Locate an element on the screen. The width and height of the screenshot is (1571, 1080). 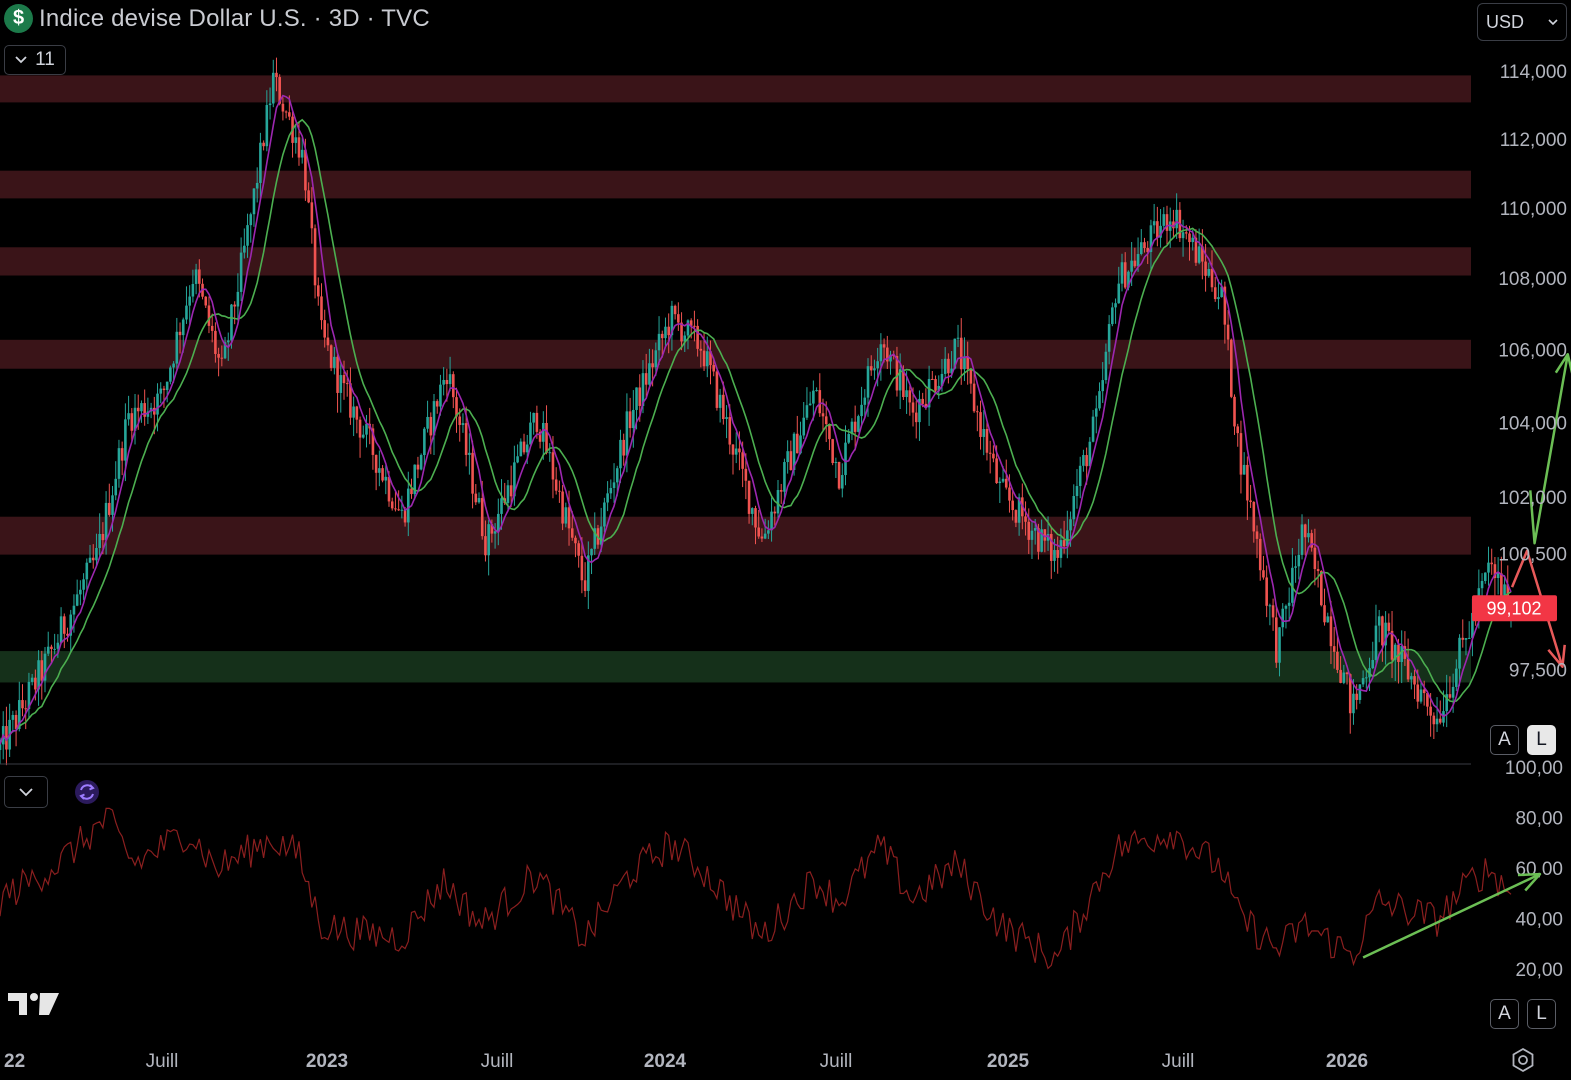
rsi-auto-scale-button: A is located at coordinates (1504, 1014).